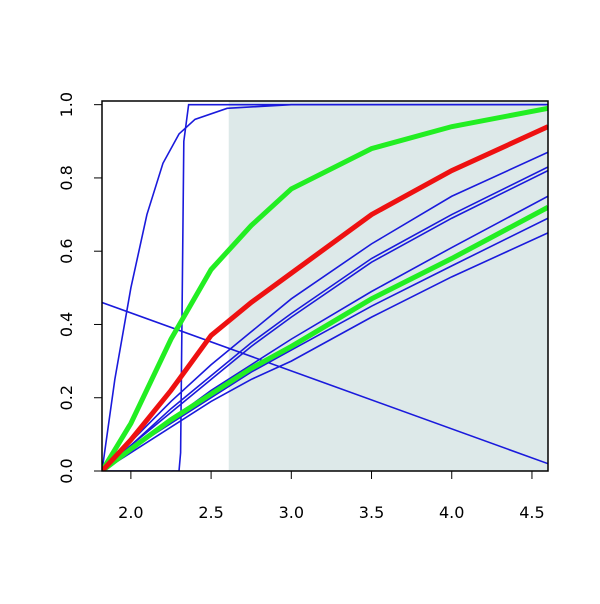 This screenshot has width=600, height=604. I want to click on y-tick-label: 0.0, so click(66, 470).